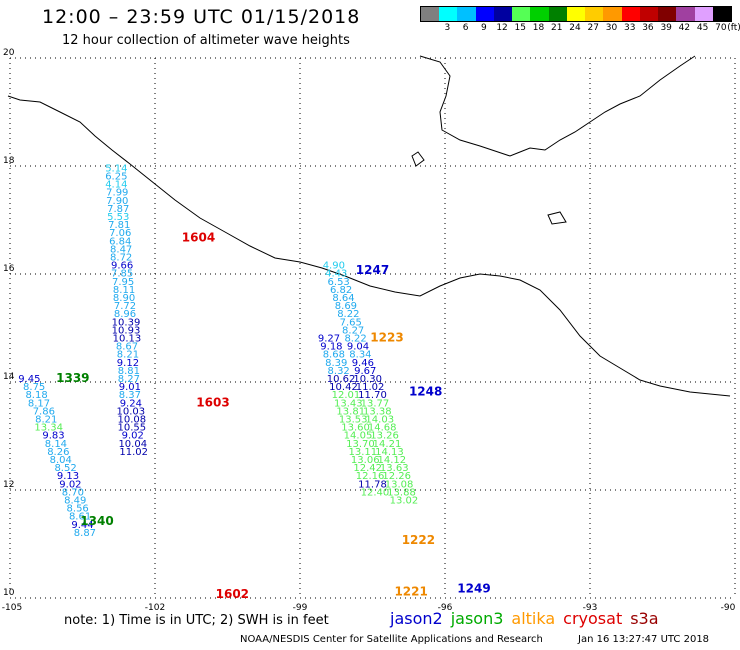  What do you see at coordinates (124, 298) in the screenshot?
I see `wave-height-value: 8.90` at bounding box center [124, 298].